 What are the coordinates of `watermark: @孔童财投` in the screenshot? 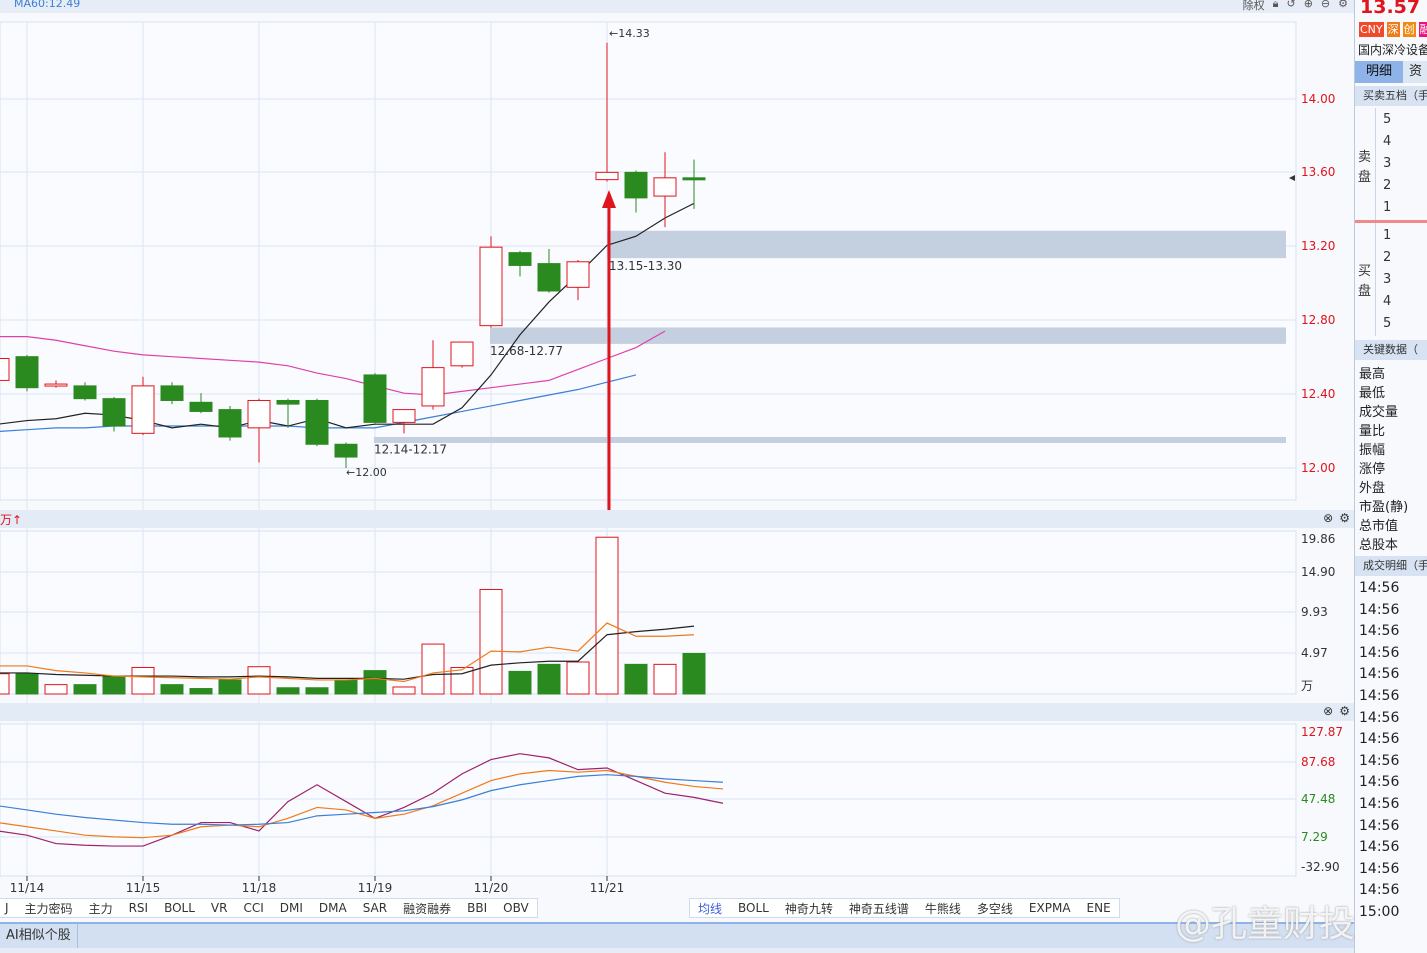 It's located at (1265, 924).